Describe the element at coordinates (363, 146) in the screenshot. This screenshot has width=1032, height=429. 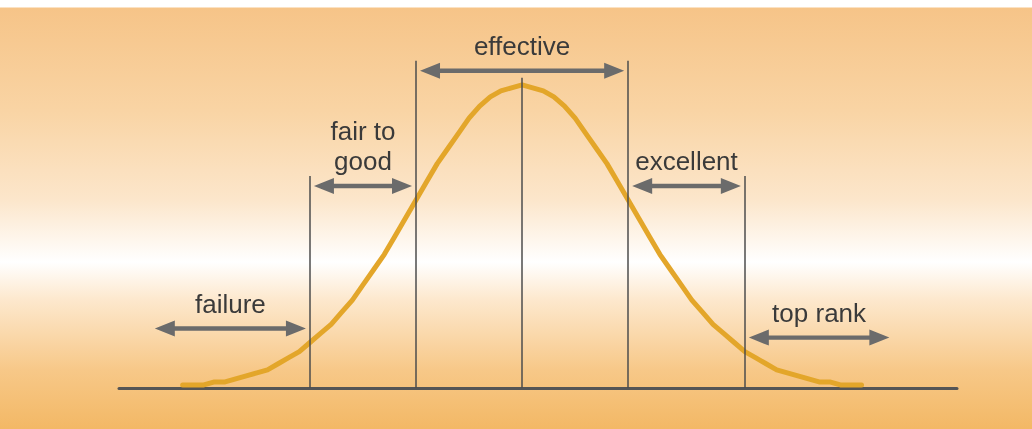
I see `annotation: fair to good` at that location.